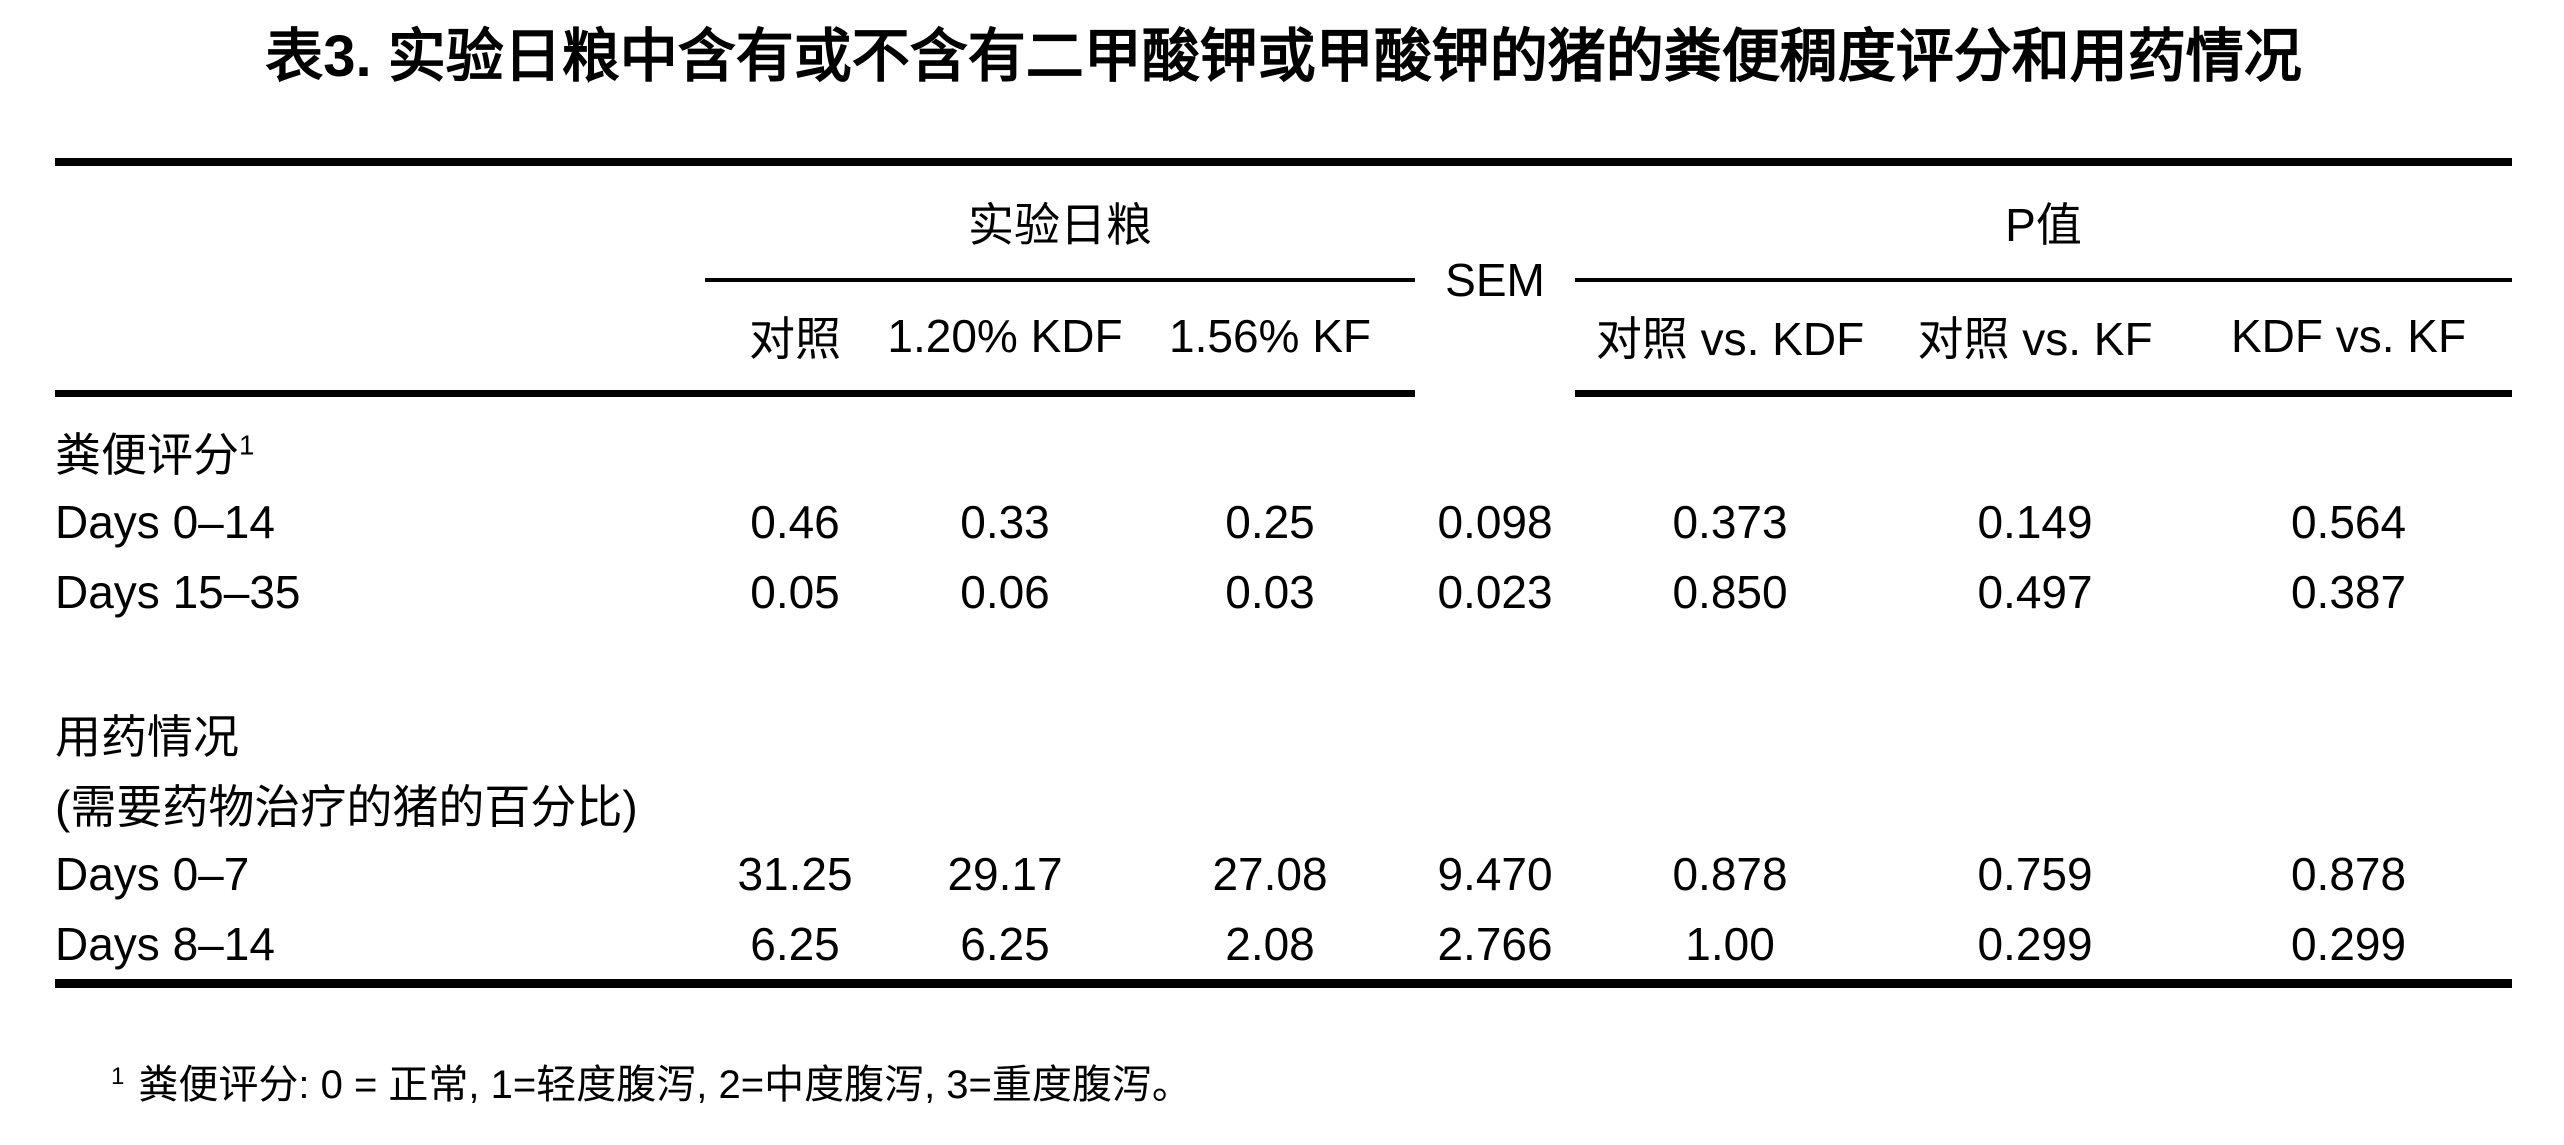  What do you see at coordinates (152, 874) in the screenshot?
I see `row-label: Days 0–7` at bounding box center [152, 874].